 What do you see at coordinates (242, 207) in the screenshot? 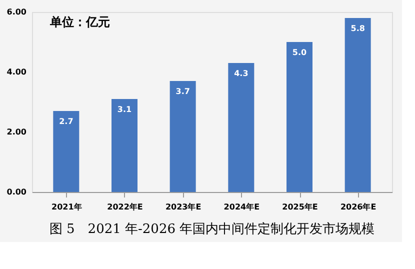
I see `x-tick-label: 2024年E` at bounding box center [242, 207].